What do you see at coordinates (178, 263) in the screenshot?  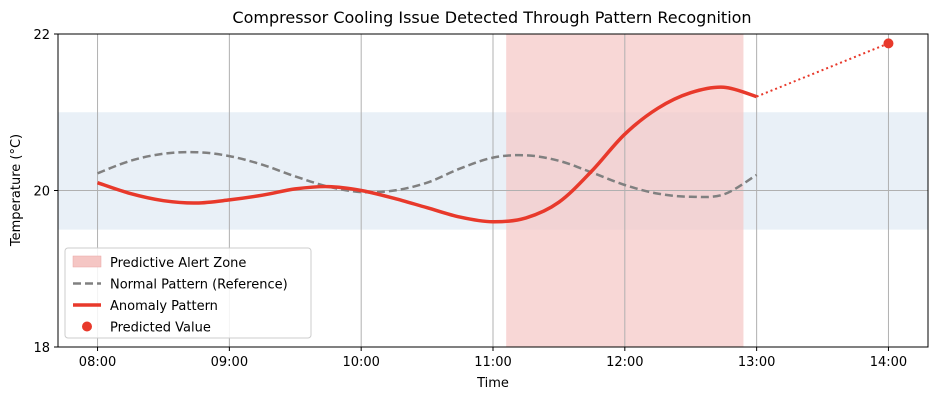 I see `legend-alert-zone-label: Predictive Alert Zone` at bounding box center [178, 263].